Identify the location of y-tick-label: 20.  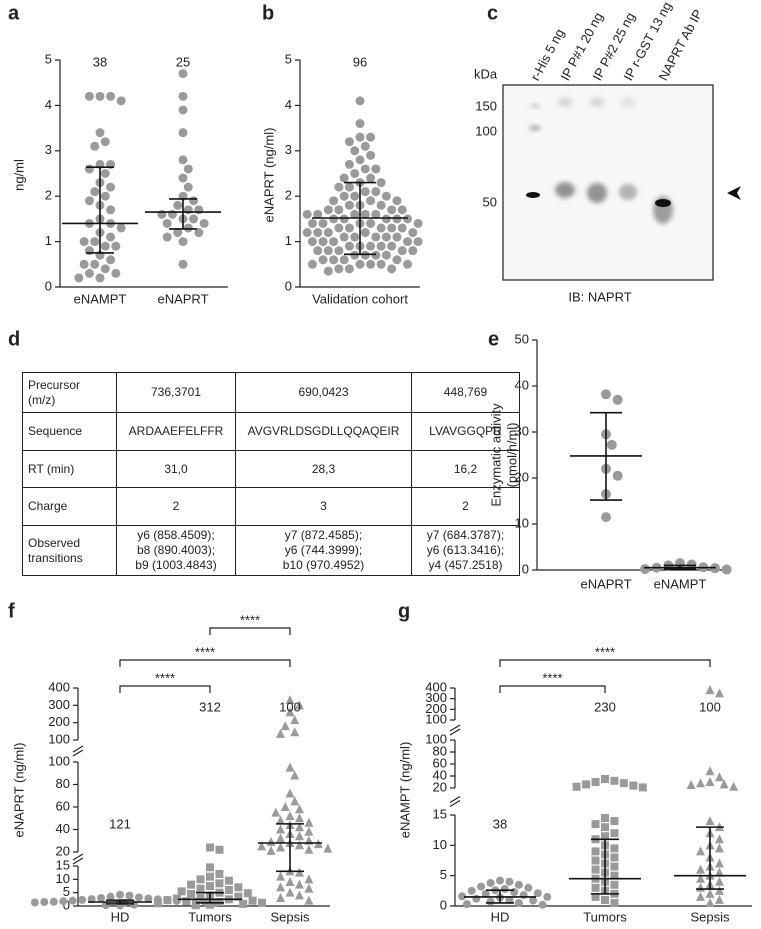
(63, 850).